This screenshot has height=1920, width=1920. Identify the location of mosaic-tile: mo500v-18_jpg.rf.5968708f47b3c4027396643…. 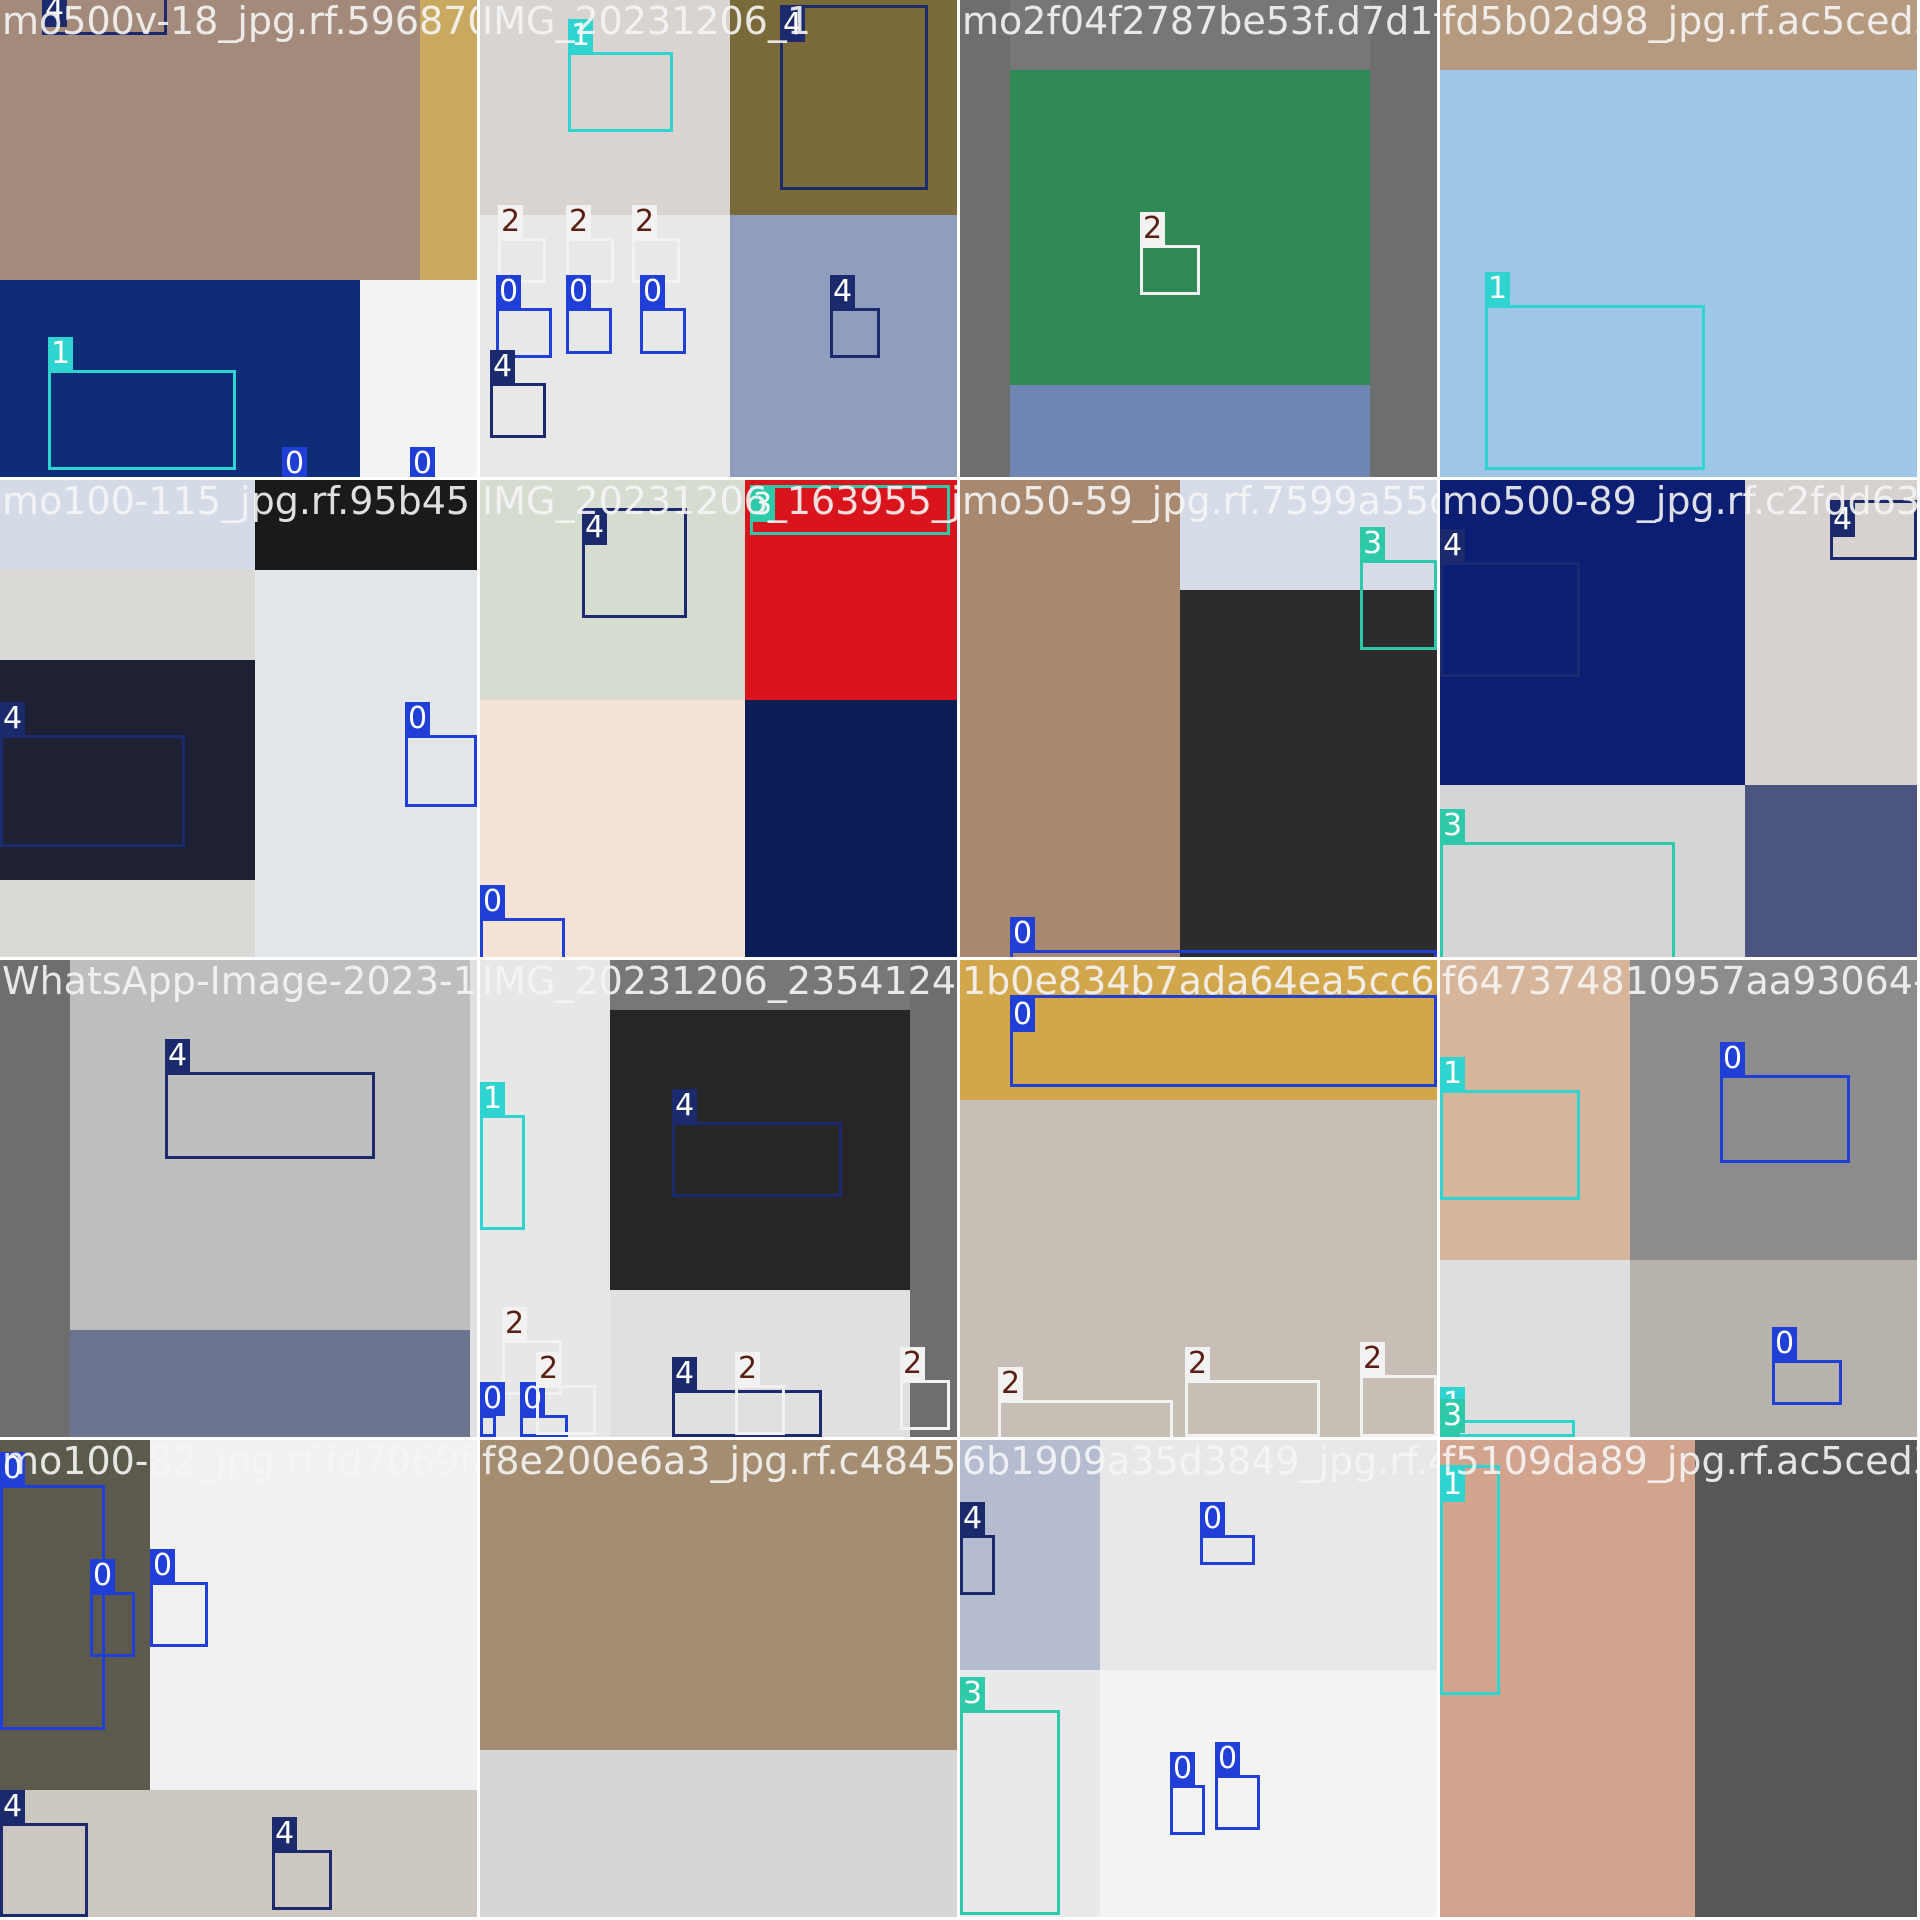
(238, 238).